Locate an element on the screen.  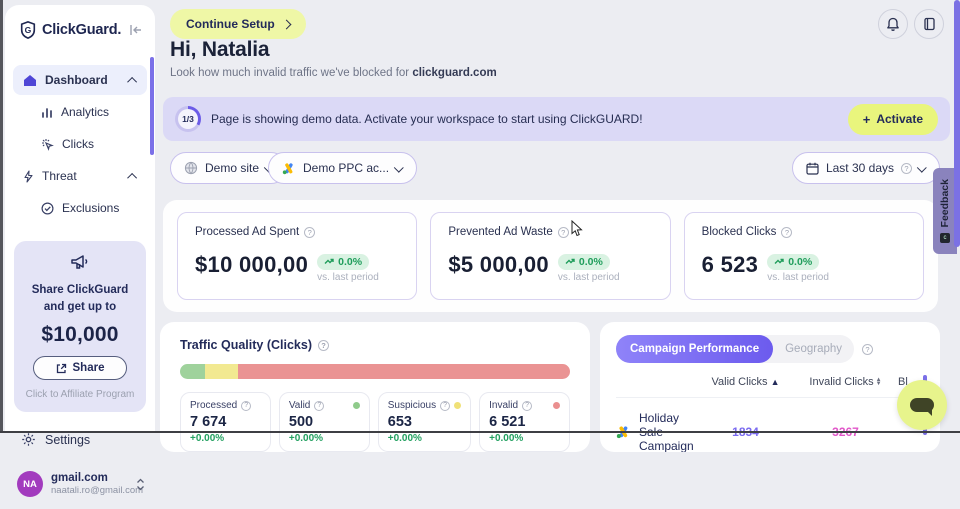
traffic-quality-stacked-bar is located at coordinates (375, 371).